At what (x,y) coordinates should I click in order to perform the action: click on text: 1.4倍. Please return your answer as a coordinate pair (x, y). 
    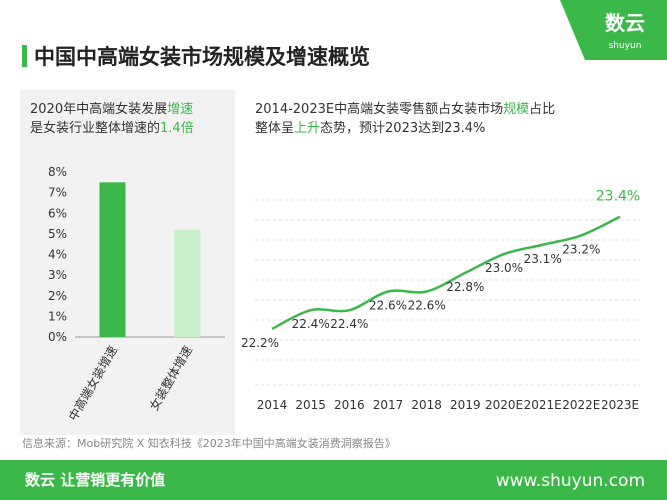
    Looking at the image, I should click on (177, 128).